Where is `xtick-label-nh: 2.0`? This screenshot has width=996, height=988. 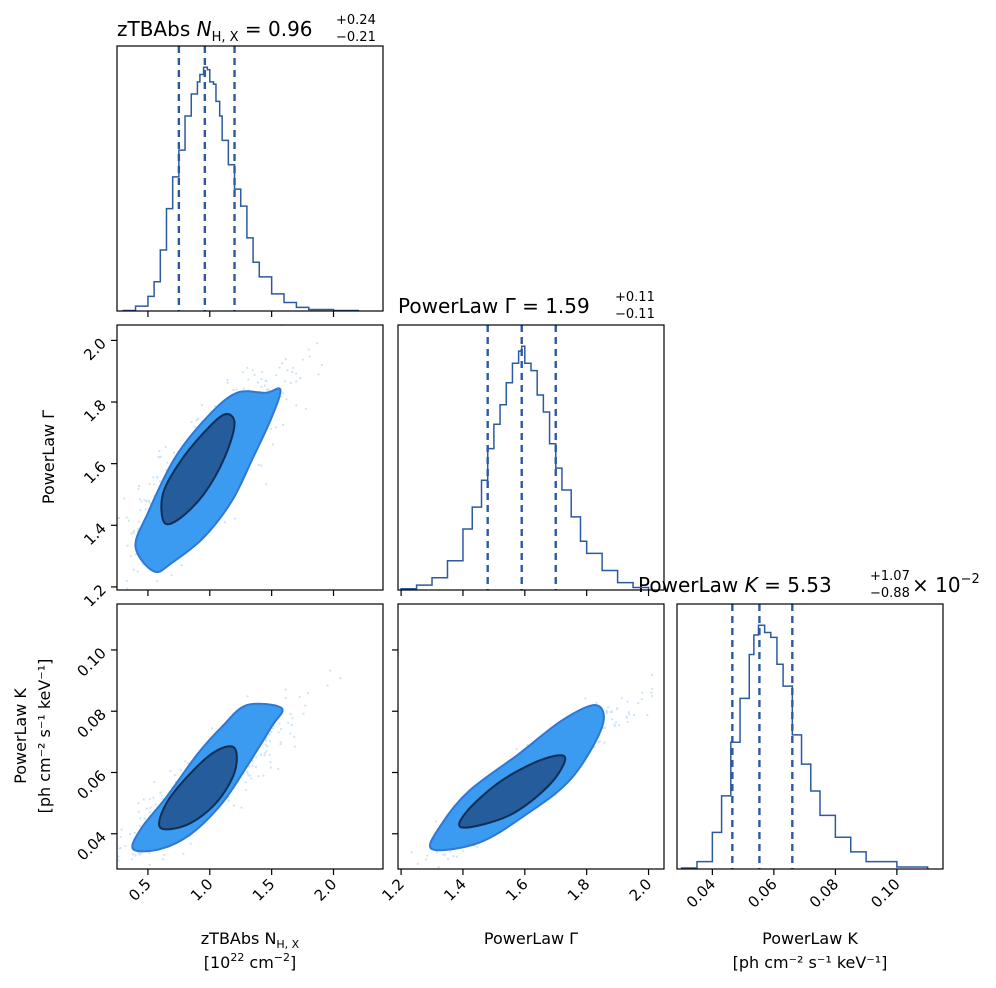 xtick-label-nh: 2.0 is located at coordinates (326, 890).